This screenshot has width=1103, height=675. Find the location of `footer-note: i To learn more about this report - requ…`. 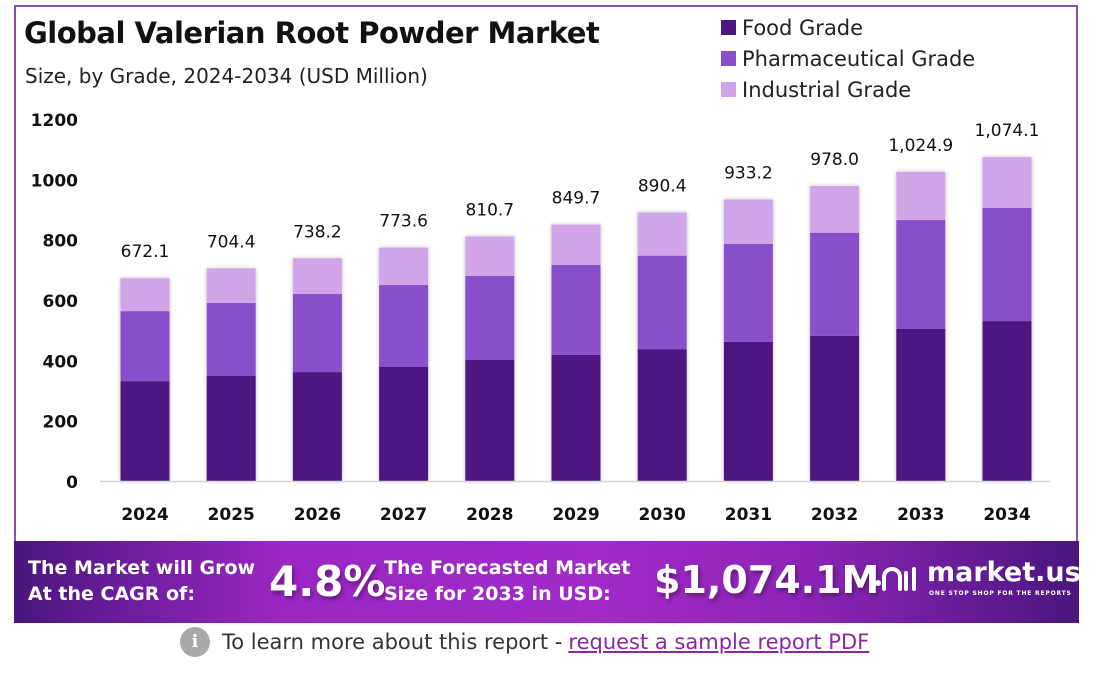

footer-note: i To learn more about this report - requ… is located at coordinates (524, 642).